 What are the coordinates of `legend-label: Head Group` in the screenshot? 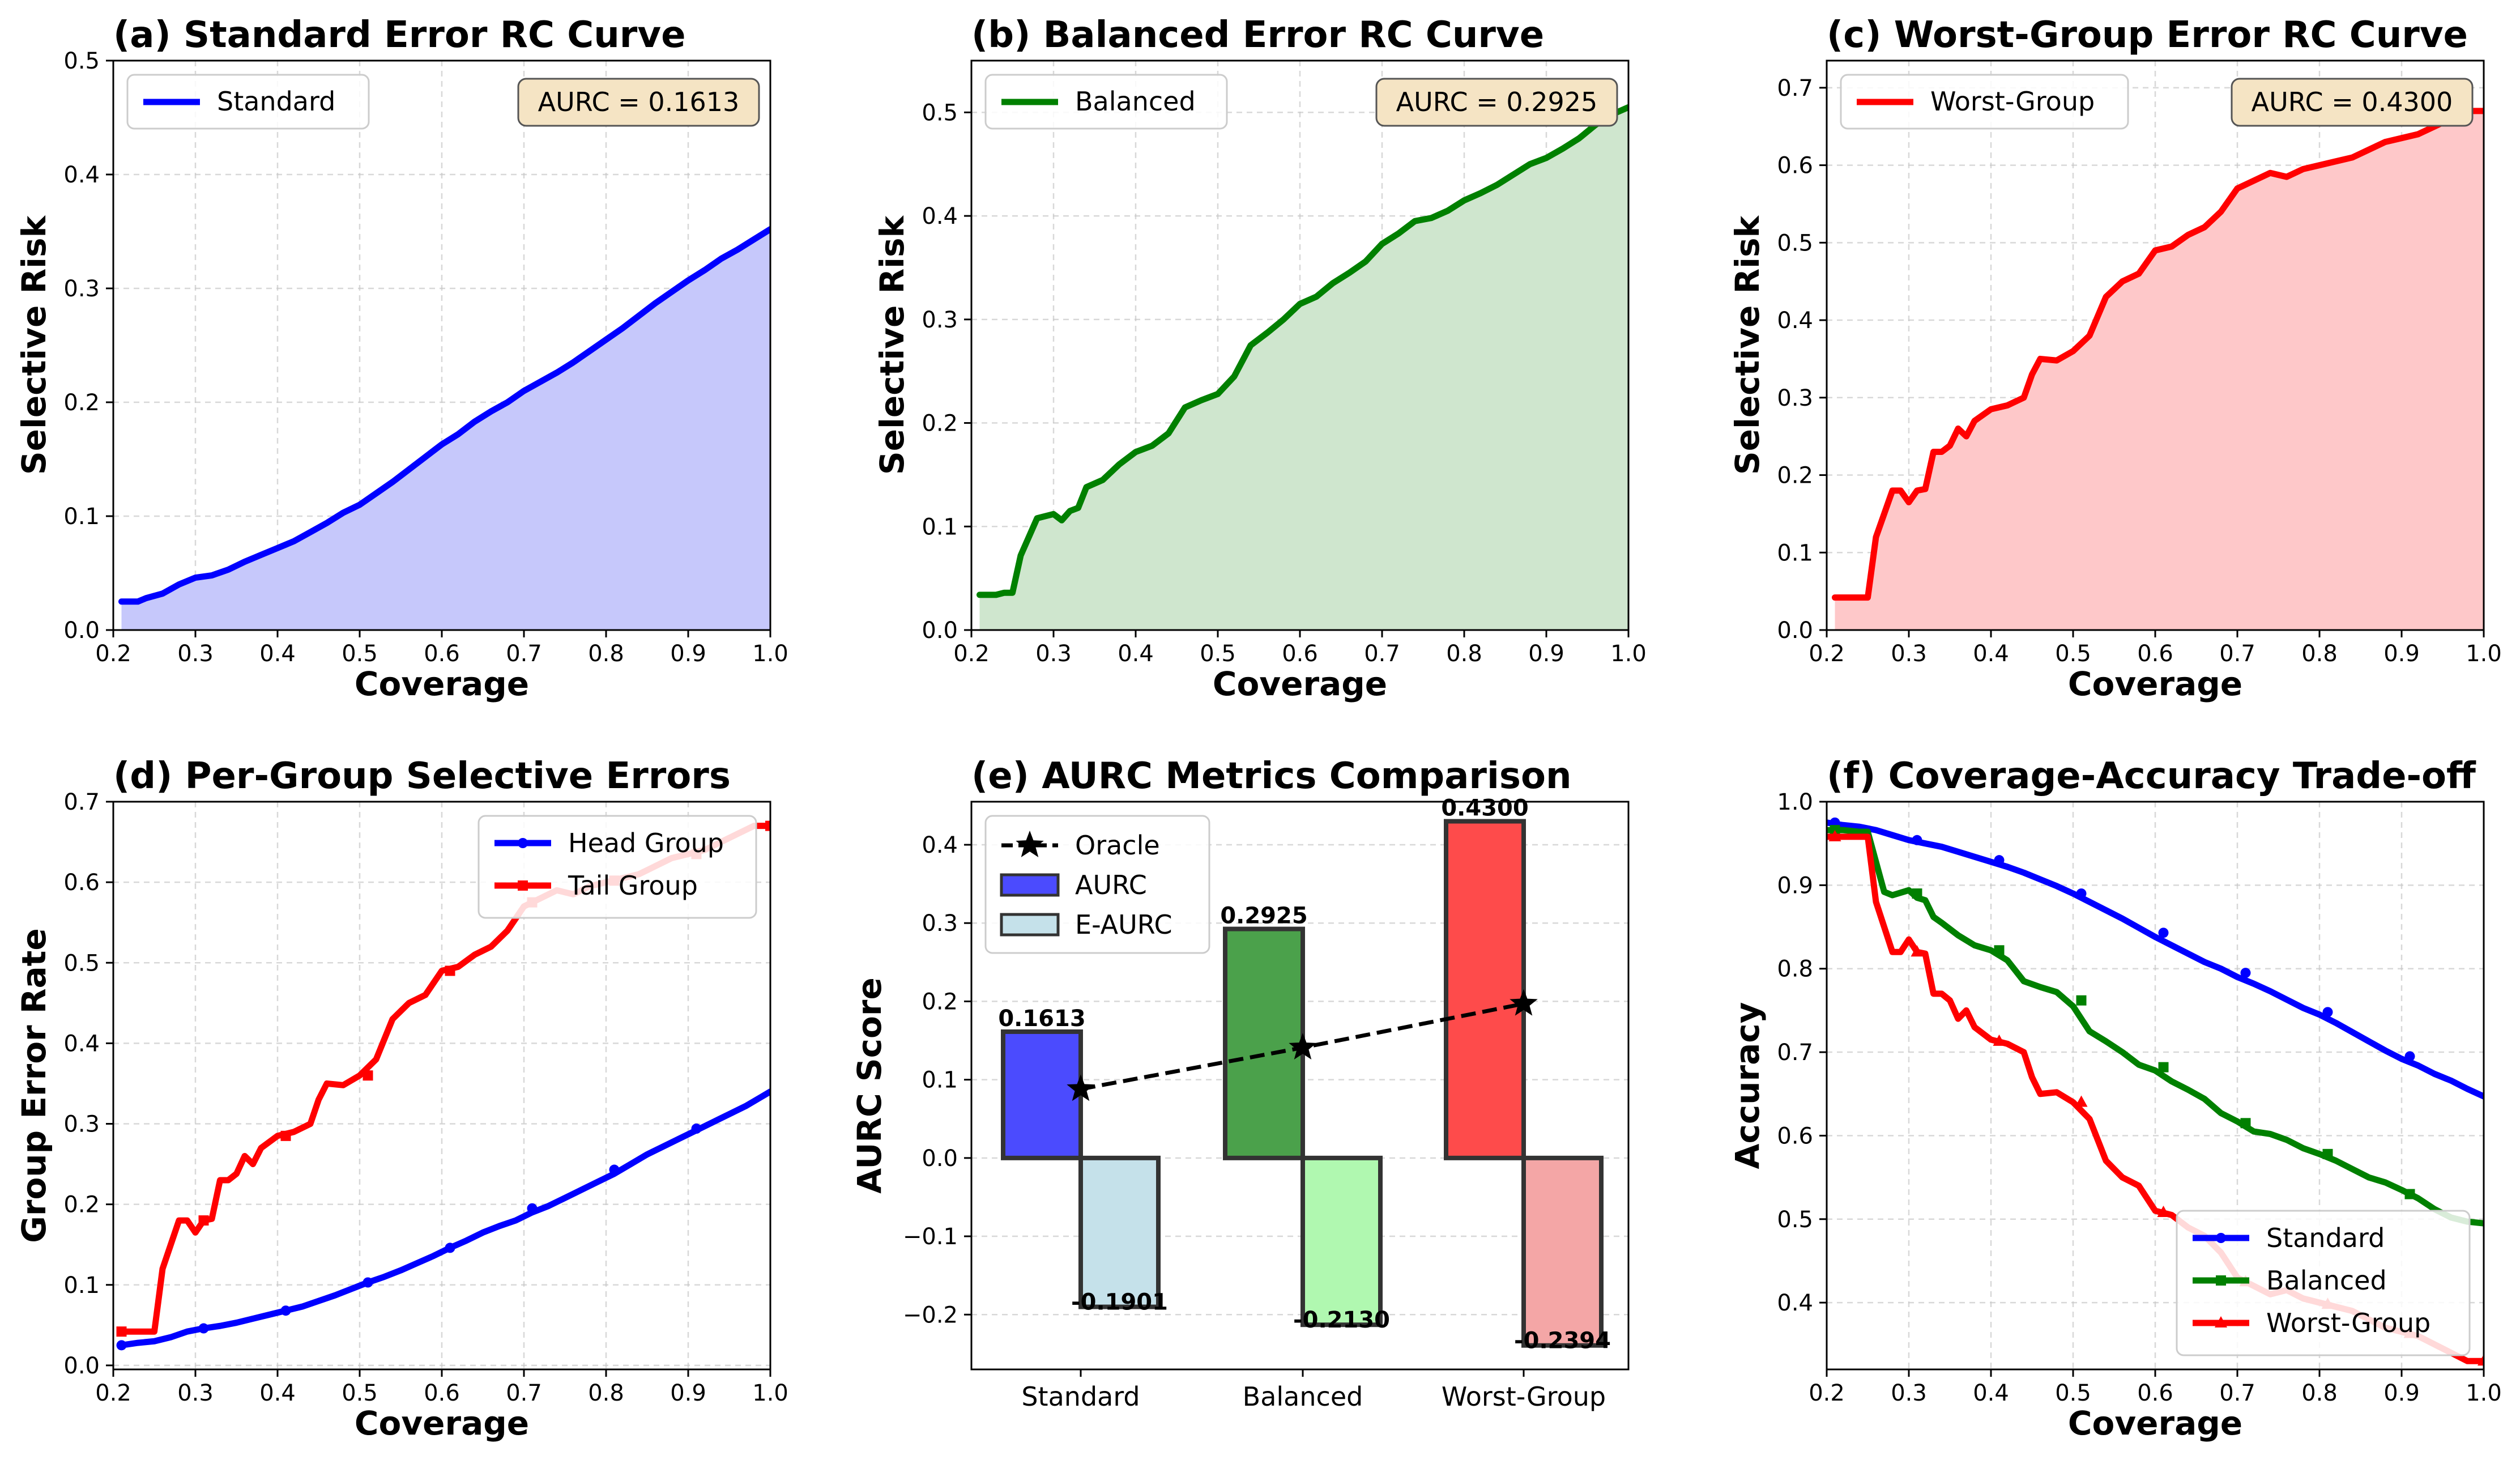 It's located at (646, 843).